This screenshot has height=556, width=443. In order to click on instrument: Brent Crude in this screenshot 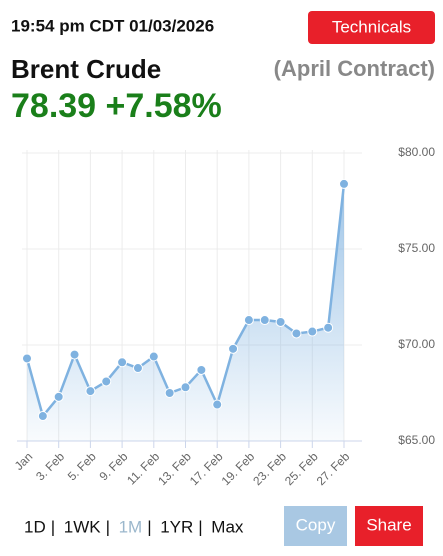, I will do `click(86, 69)`.